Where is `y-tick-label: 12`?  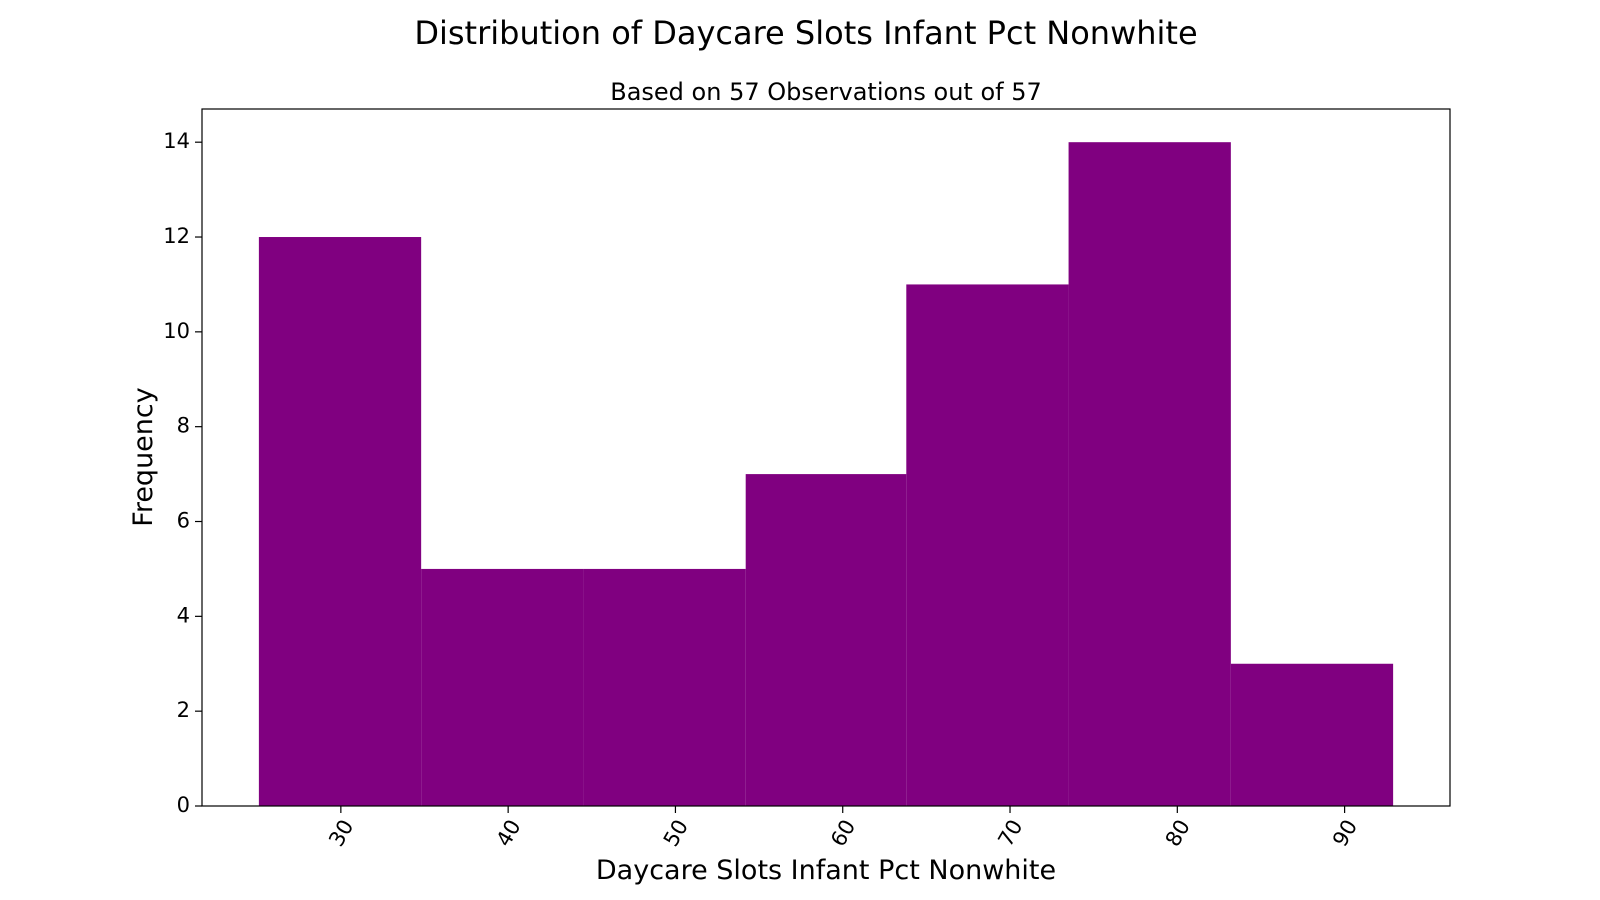 y-tick-label: 12 is located at coordinates (176, 236).